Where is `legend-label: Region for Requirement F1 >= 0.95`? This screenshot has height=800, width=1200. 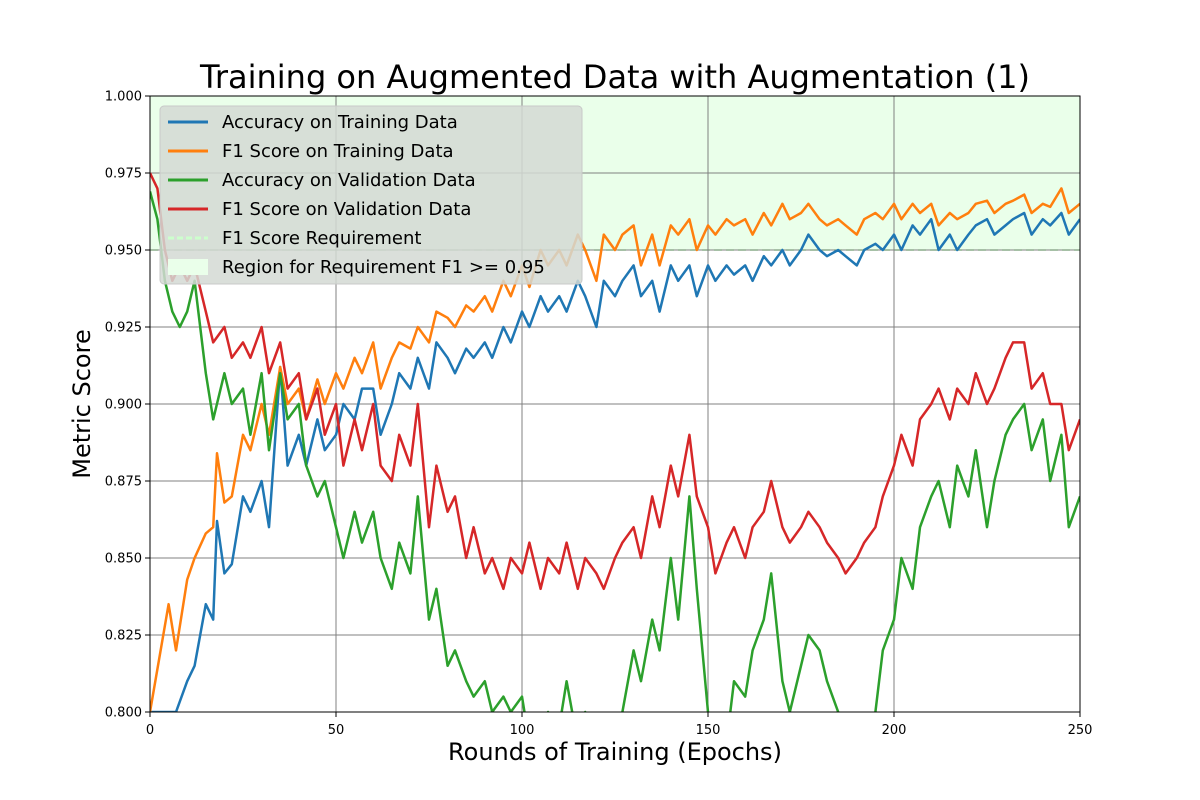
legend-label: Region for Requirement F1 >= 0.95 is located at coordinates (383, 267).